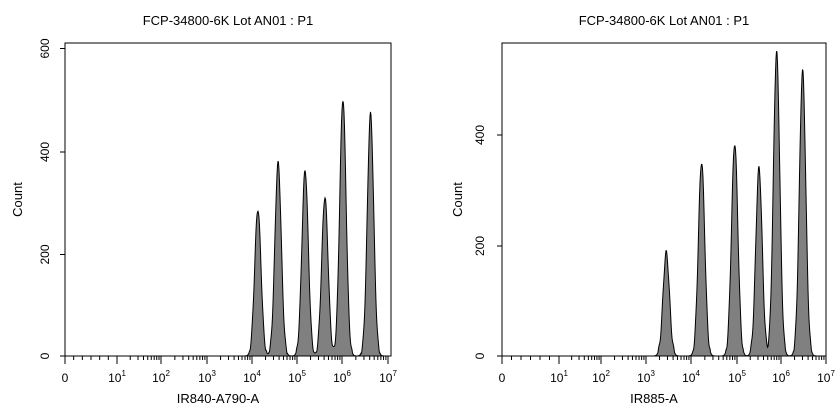  What do you see at coordinates (45, 48) in the screenshot?
I see `y-tick-label: 600` at bounding box center [45, 48].